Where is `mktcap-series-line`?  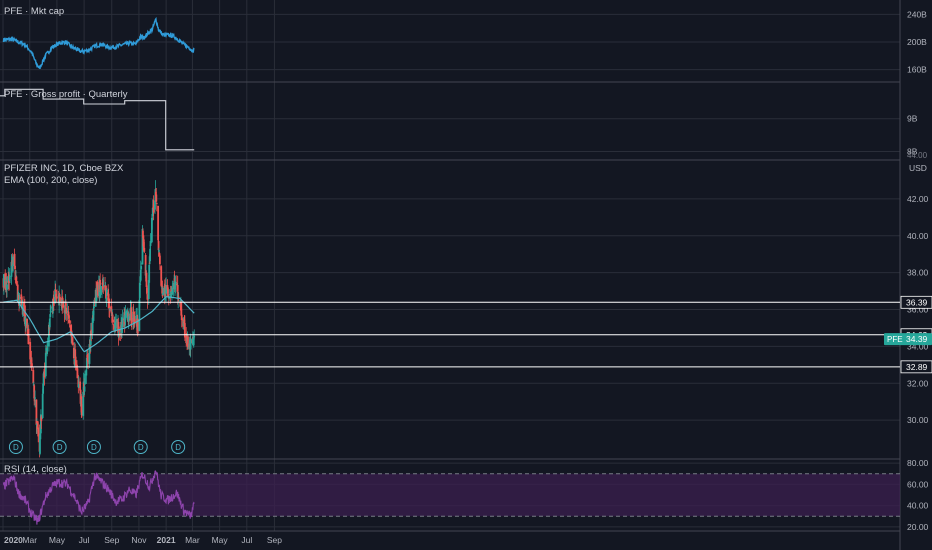 mktcap-series-line is located at coordinates (98, 43).